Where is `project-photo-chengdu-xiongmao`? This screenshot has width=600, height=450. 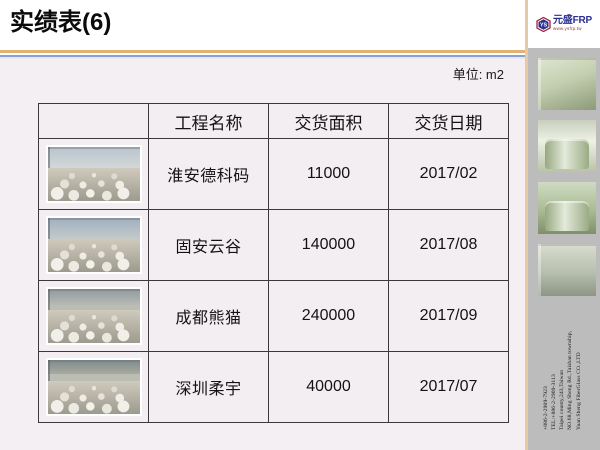 project-photo-chengdu-xiongmao is located at coordinates (93, 316).